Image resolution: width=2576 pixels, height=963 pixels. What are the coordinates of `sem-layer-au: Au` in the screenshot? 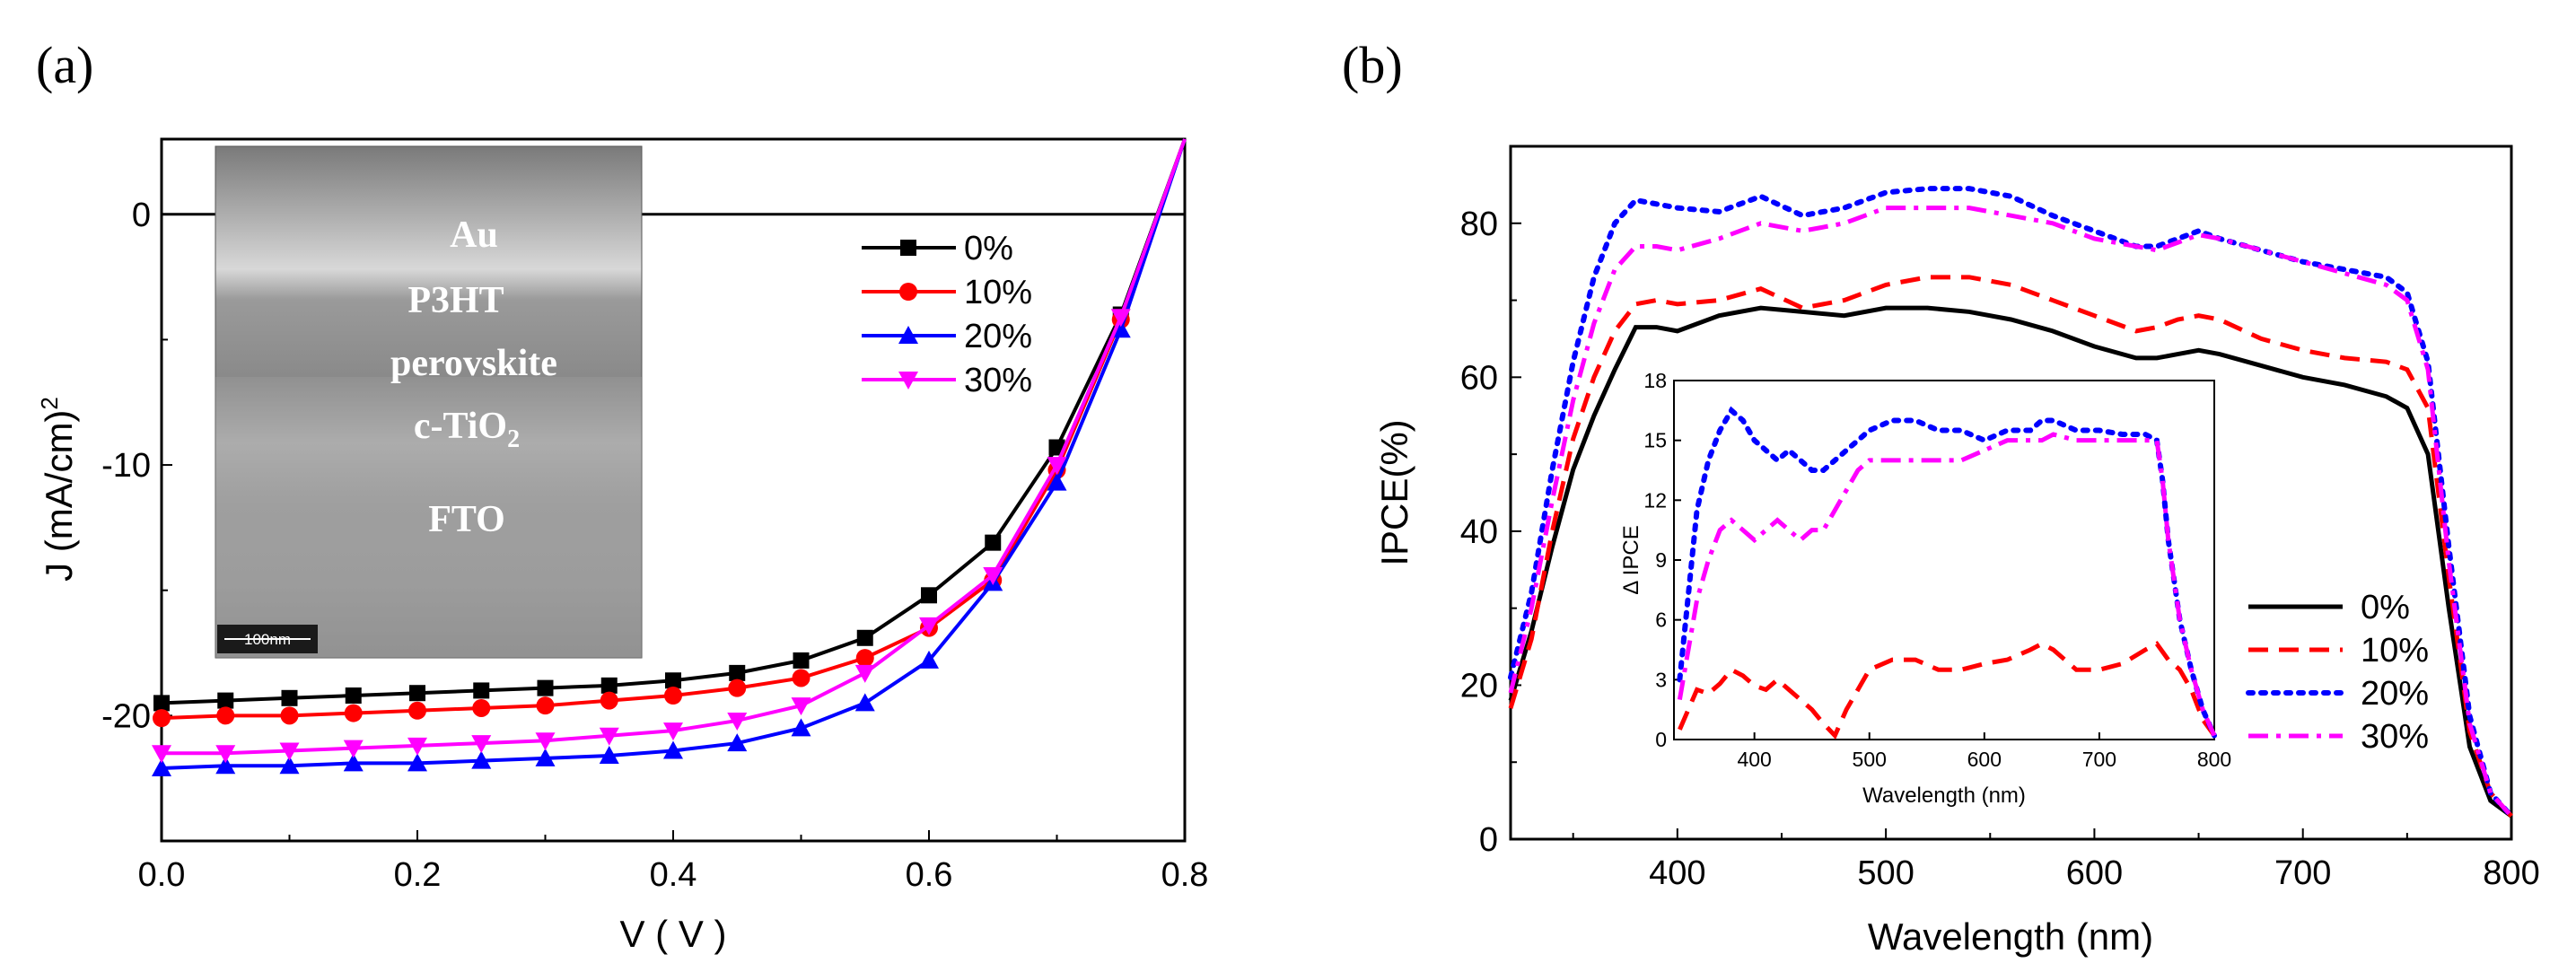 It's located at (474, 235).